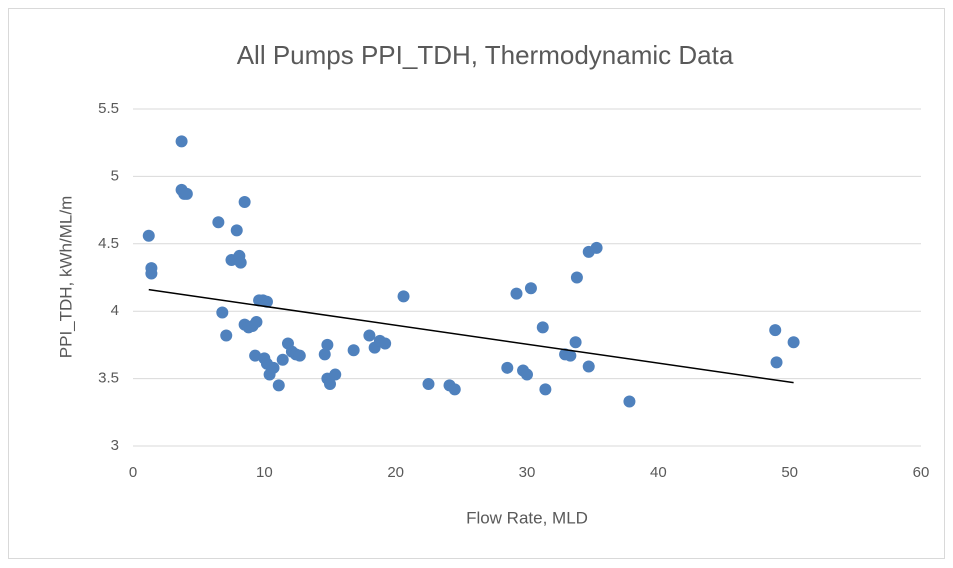 The width and height of the screenshot is (953, 568). What do you see at coordinates (115, 175) in the screenshot?
I see `y-tick-label: 5` at bounding box center [115, 175].